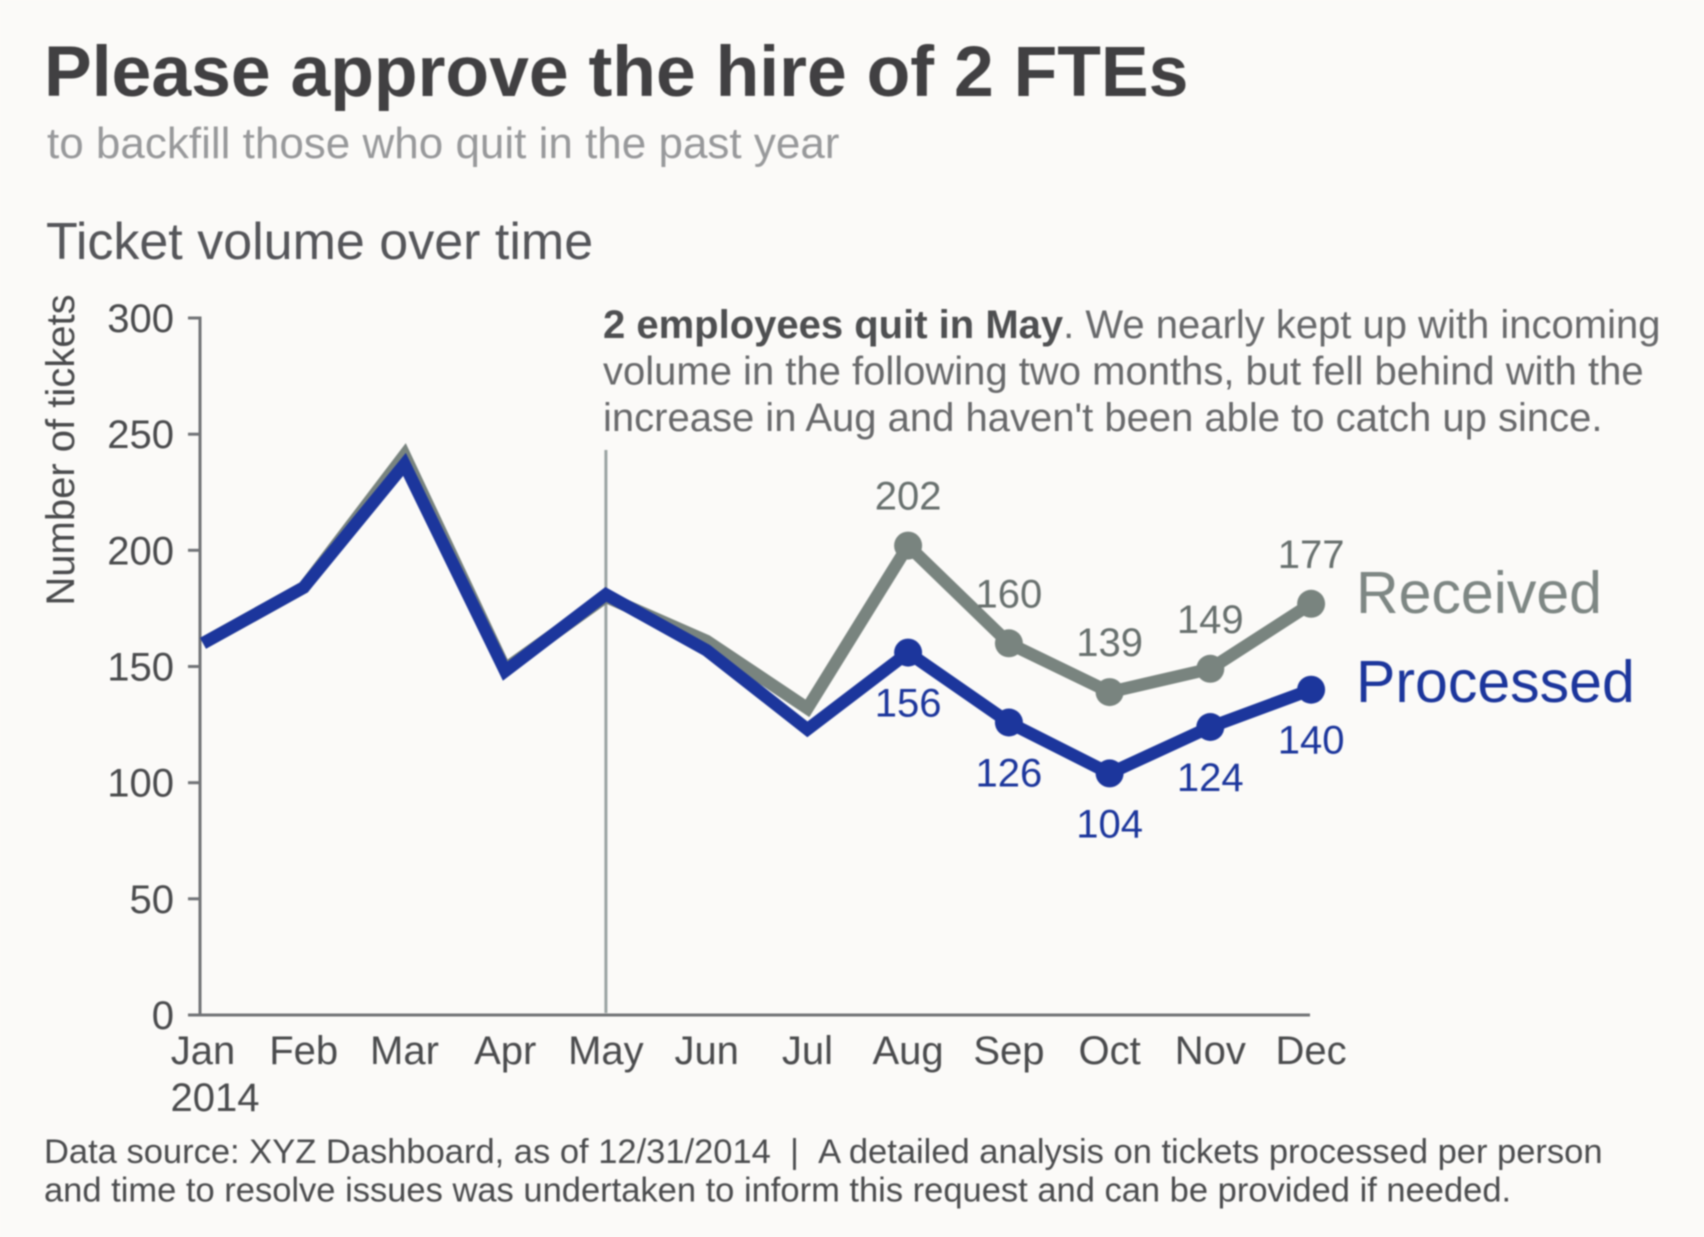 This screenshot has width=1704, height=1237. Describe the element at coordinates (1009, 774) in the screenshot. I see `svg-text: 126` at that location.